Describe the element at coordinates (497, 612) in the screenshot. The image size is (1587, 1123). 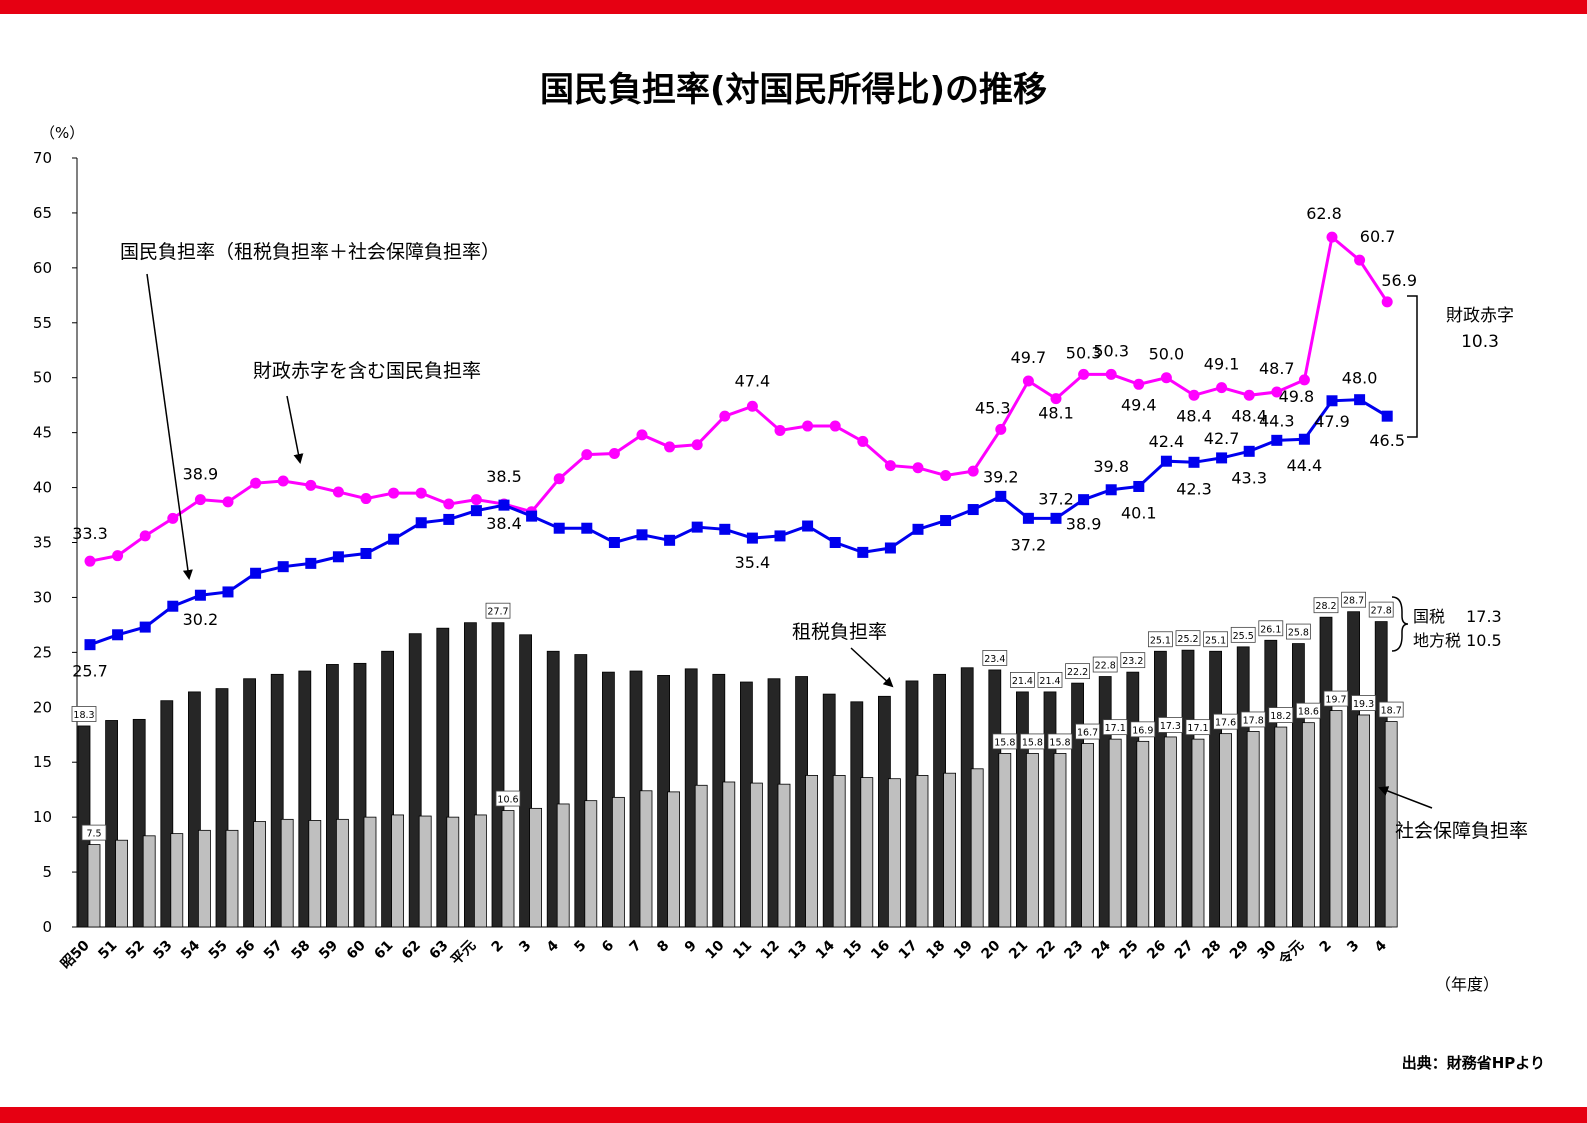
I see `bar-label-tax: 27.7` at that location.